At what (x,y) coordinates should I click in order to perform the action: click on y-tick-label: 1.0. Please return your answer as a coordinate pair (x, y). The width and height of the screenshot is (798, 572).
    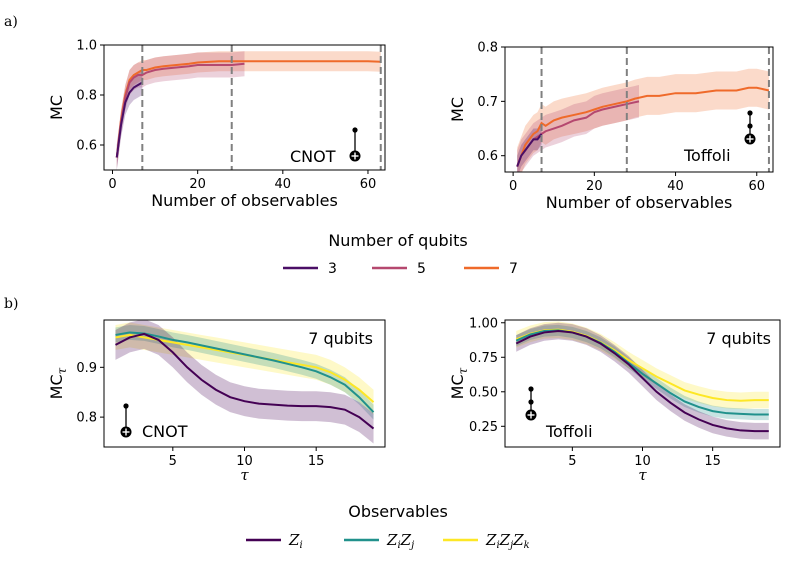
    Looking at the image, I should click on (86, 46).